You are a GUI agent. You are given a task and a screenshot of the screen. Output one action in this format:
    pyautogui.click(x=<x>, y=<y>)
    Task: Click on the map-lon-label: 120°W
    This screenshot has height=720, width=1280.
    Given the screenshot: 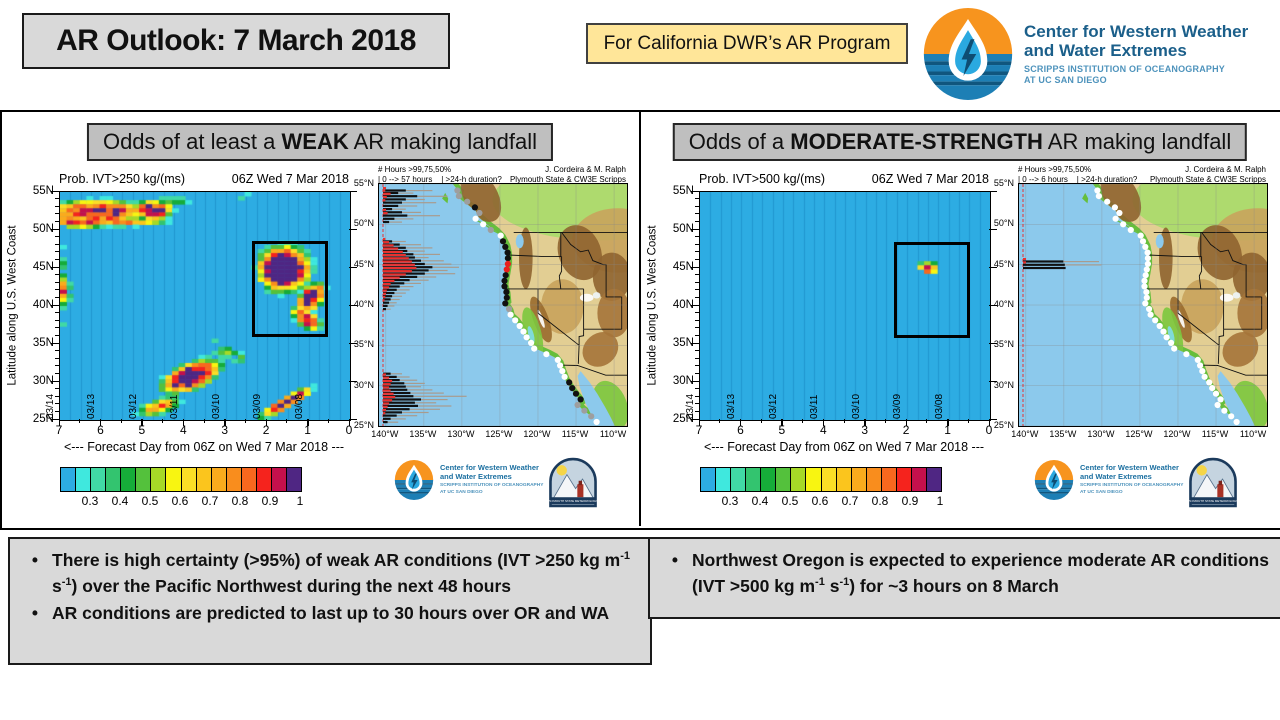 What is the action you would take?
    pyautogui.click(x=1177, y=434)
    